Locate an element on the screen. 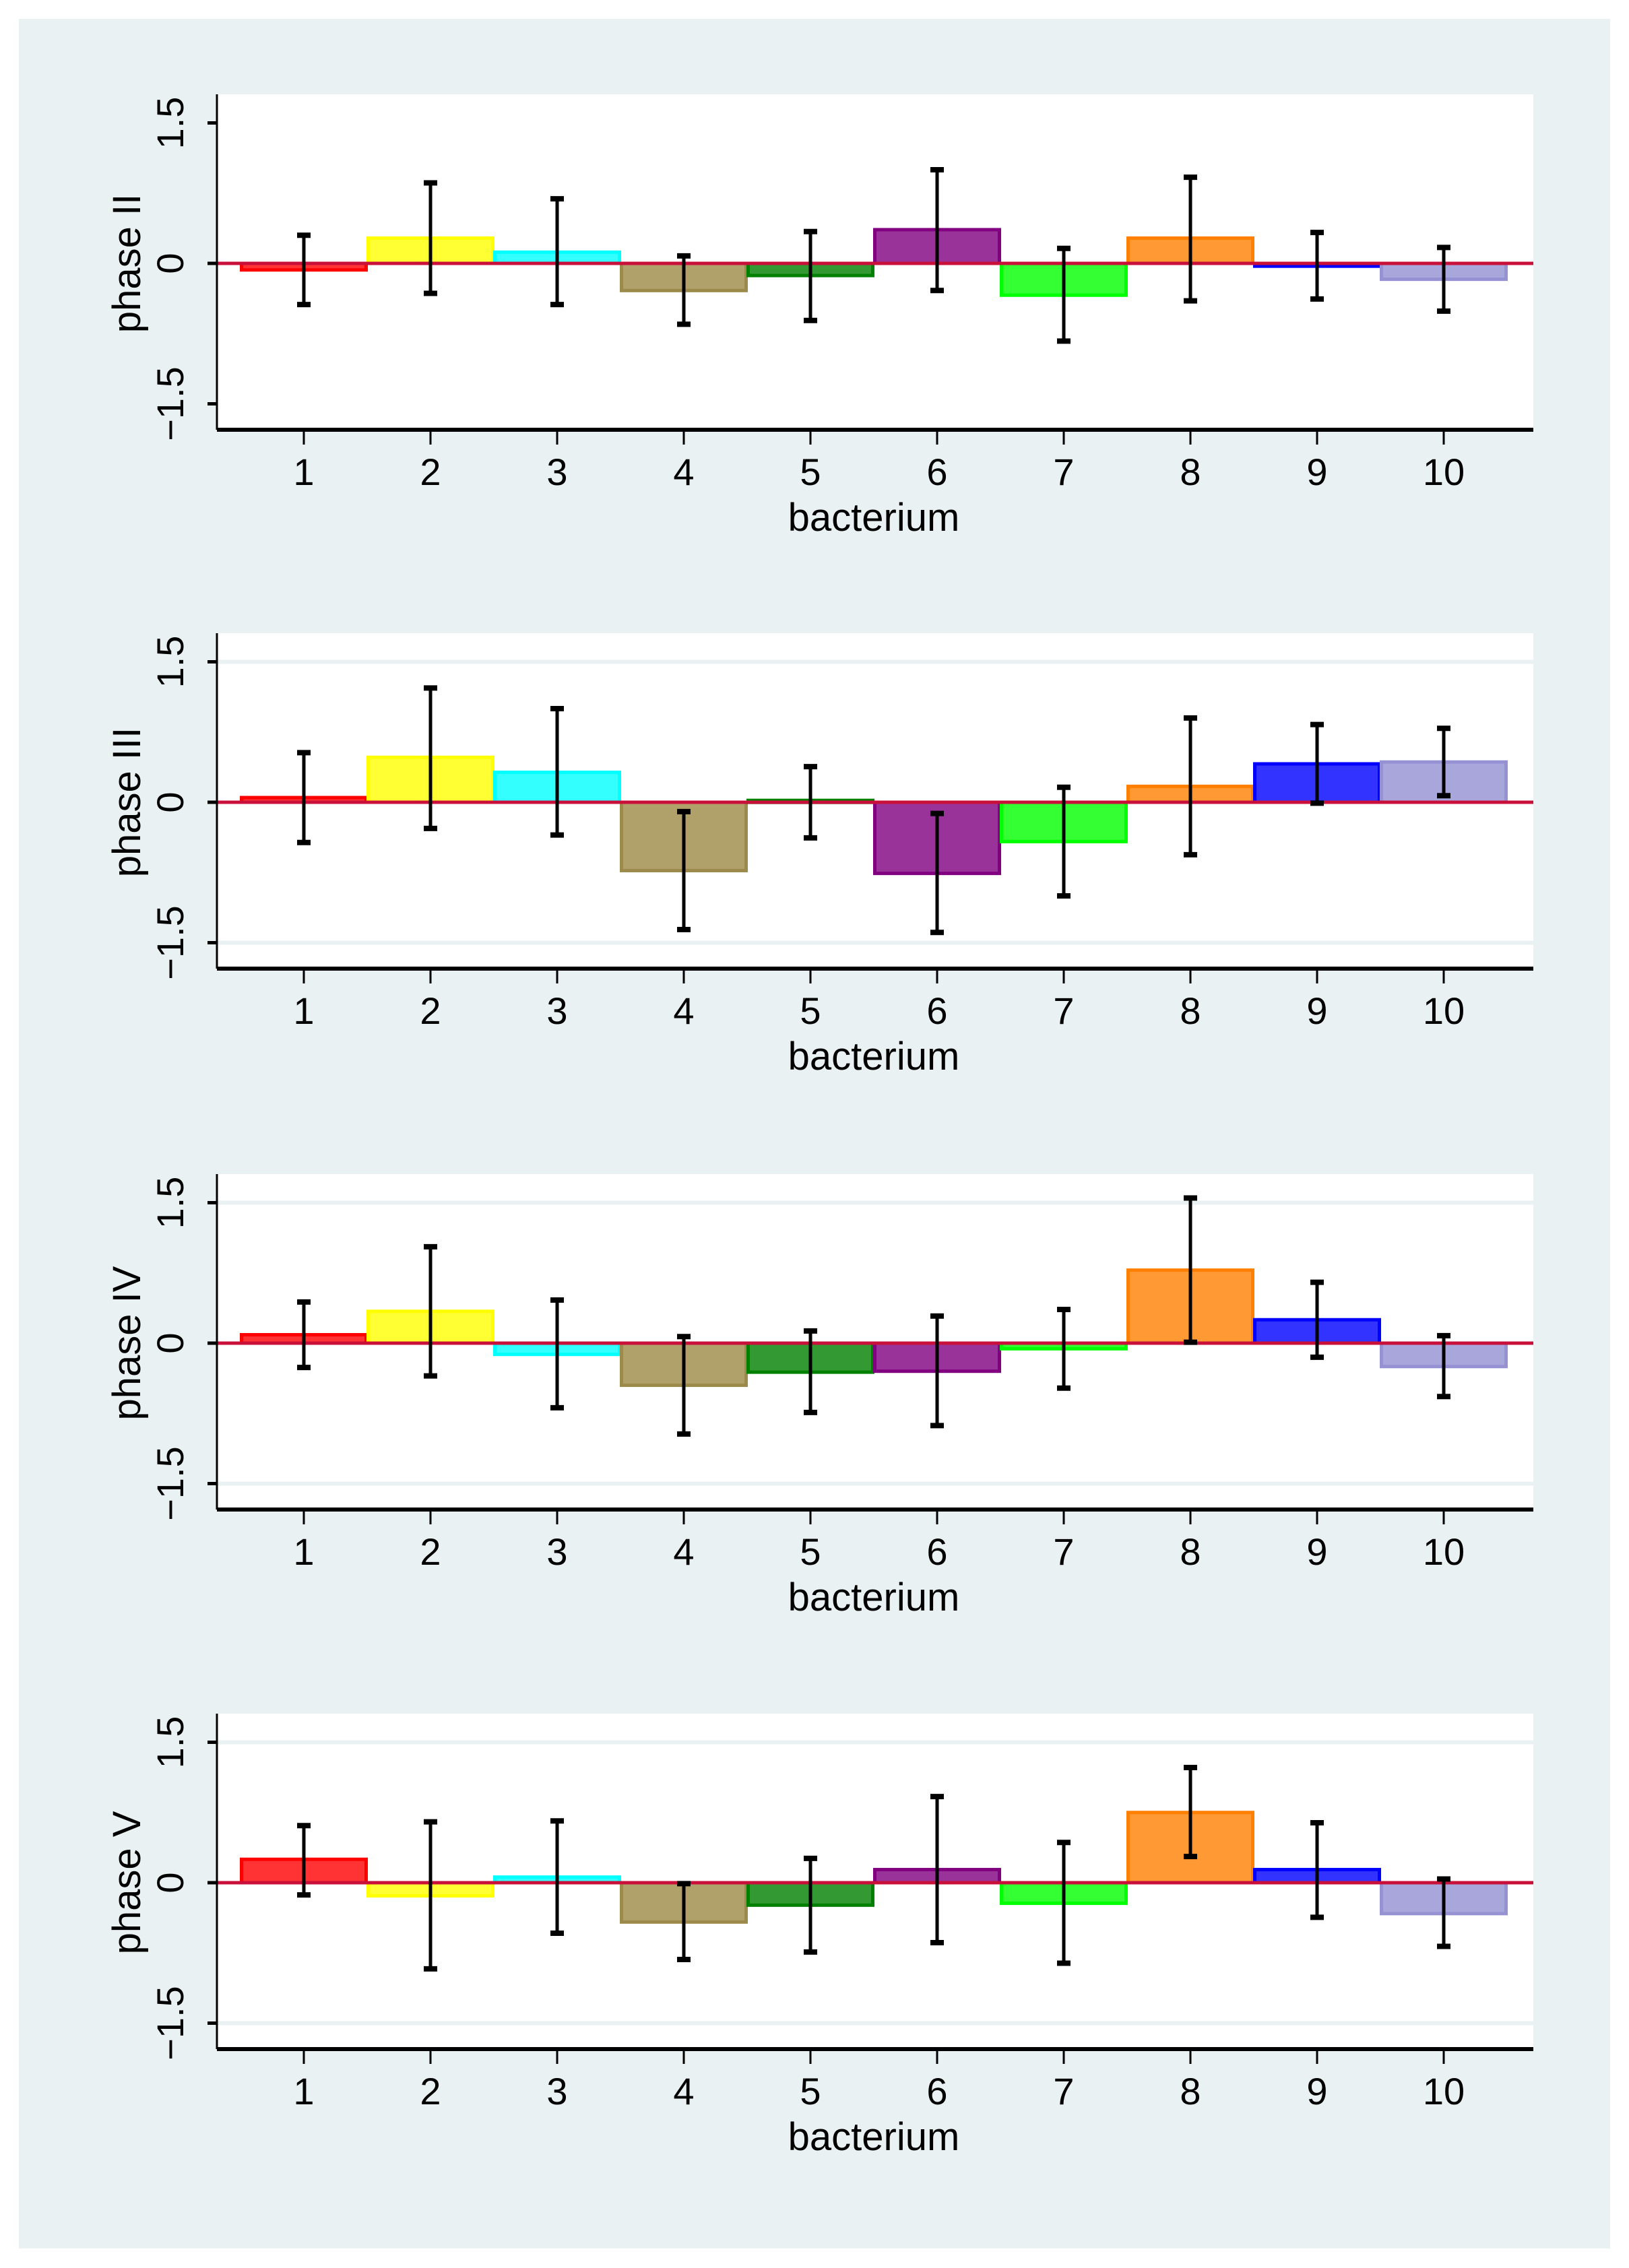 This screenshot has height=2268, width=1629. y-axis-title: phase II is located at coordinates (127, 263).